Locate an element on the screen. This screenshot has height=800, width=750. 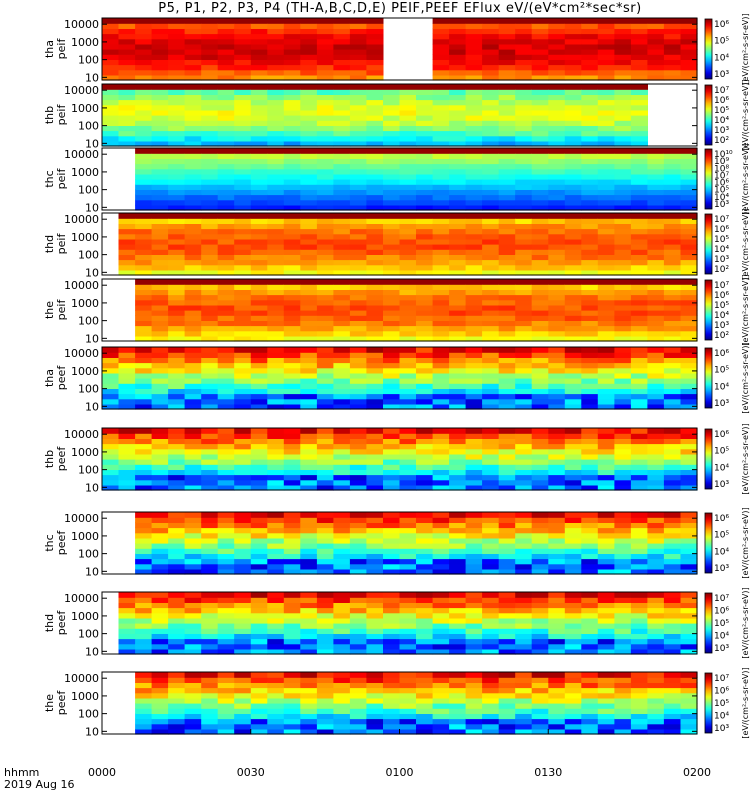
panel-label: thdpeef is located at coordinates (55, 623).